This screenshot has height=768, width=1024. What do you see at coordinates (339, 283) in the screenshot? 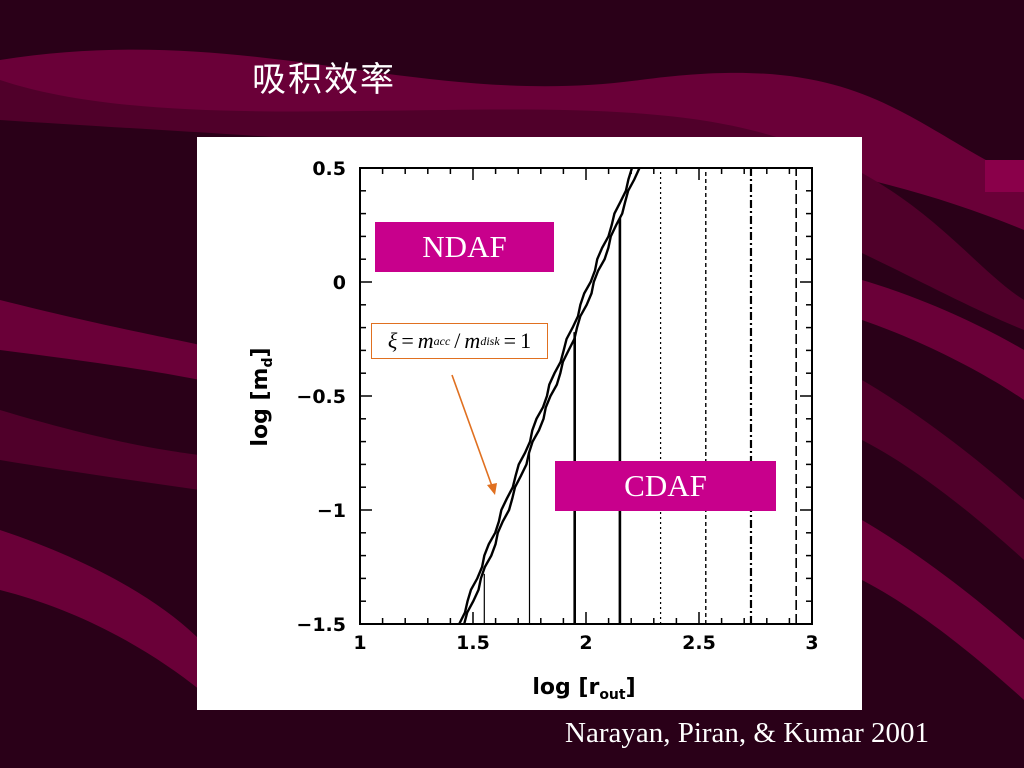
I see `y-tick-label: 0` at bounding box center [339, 283].